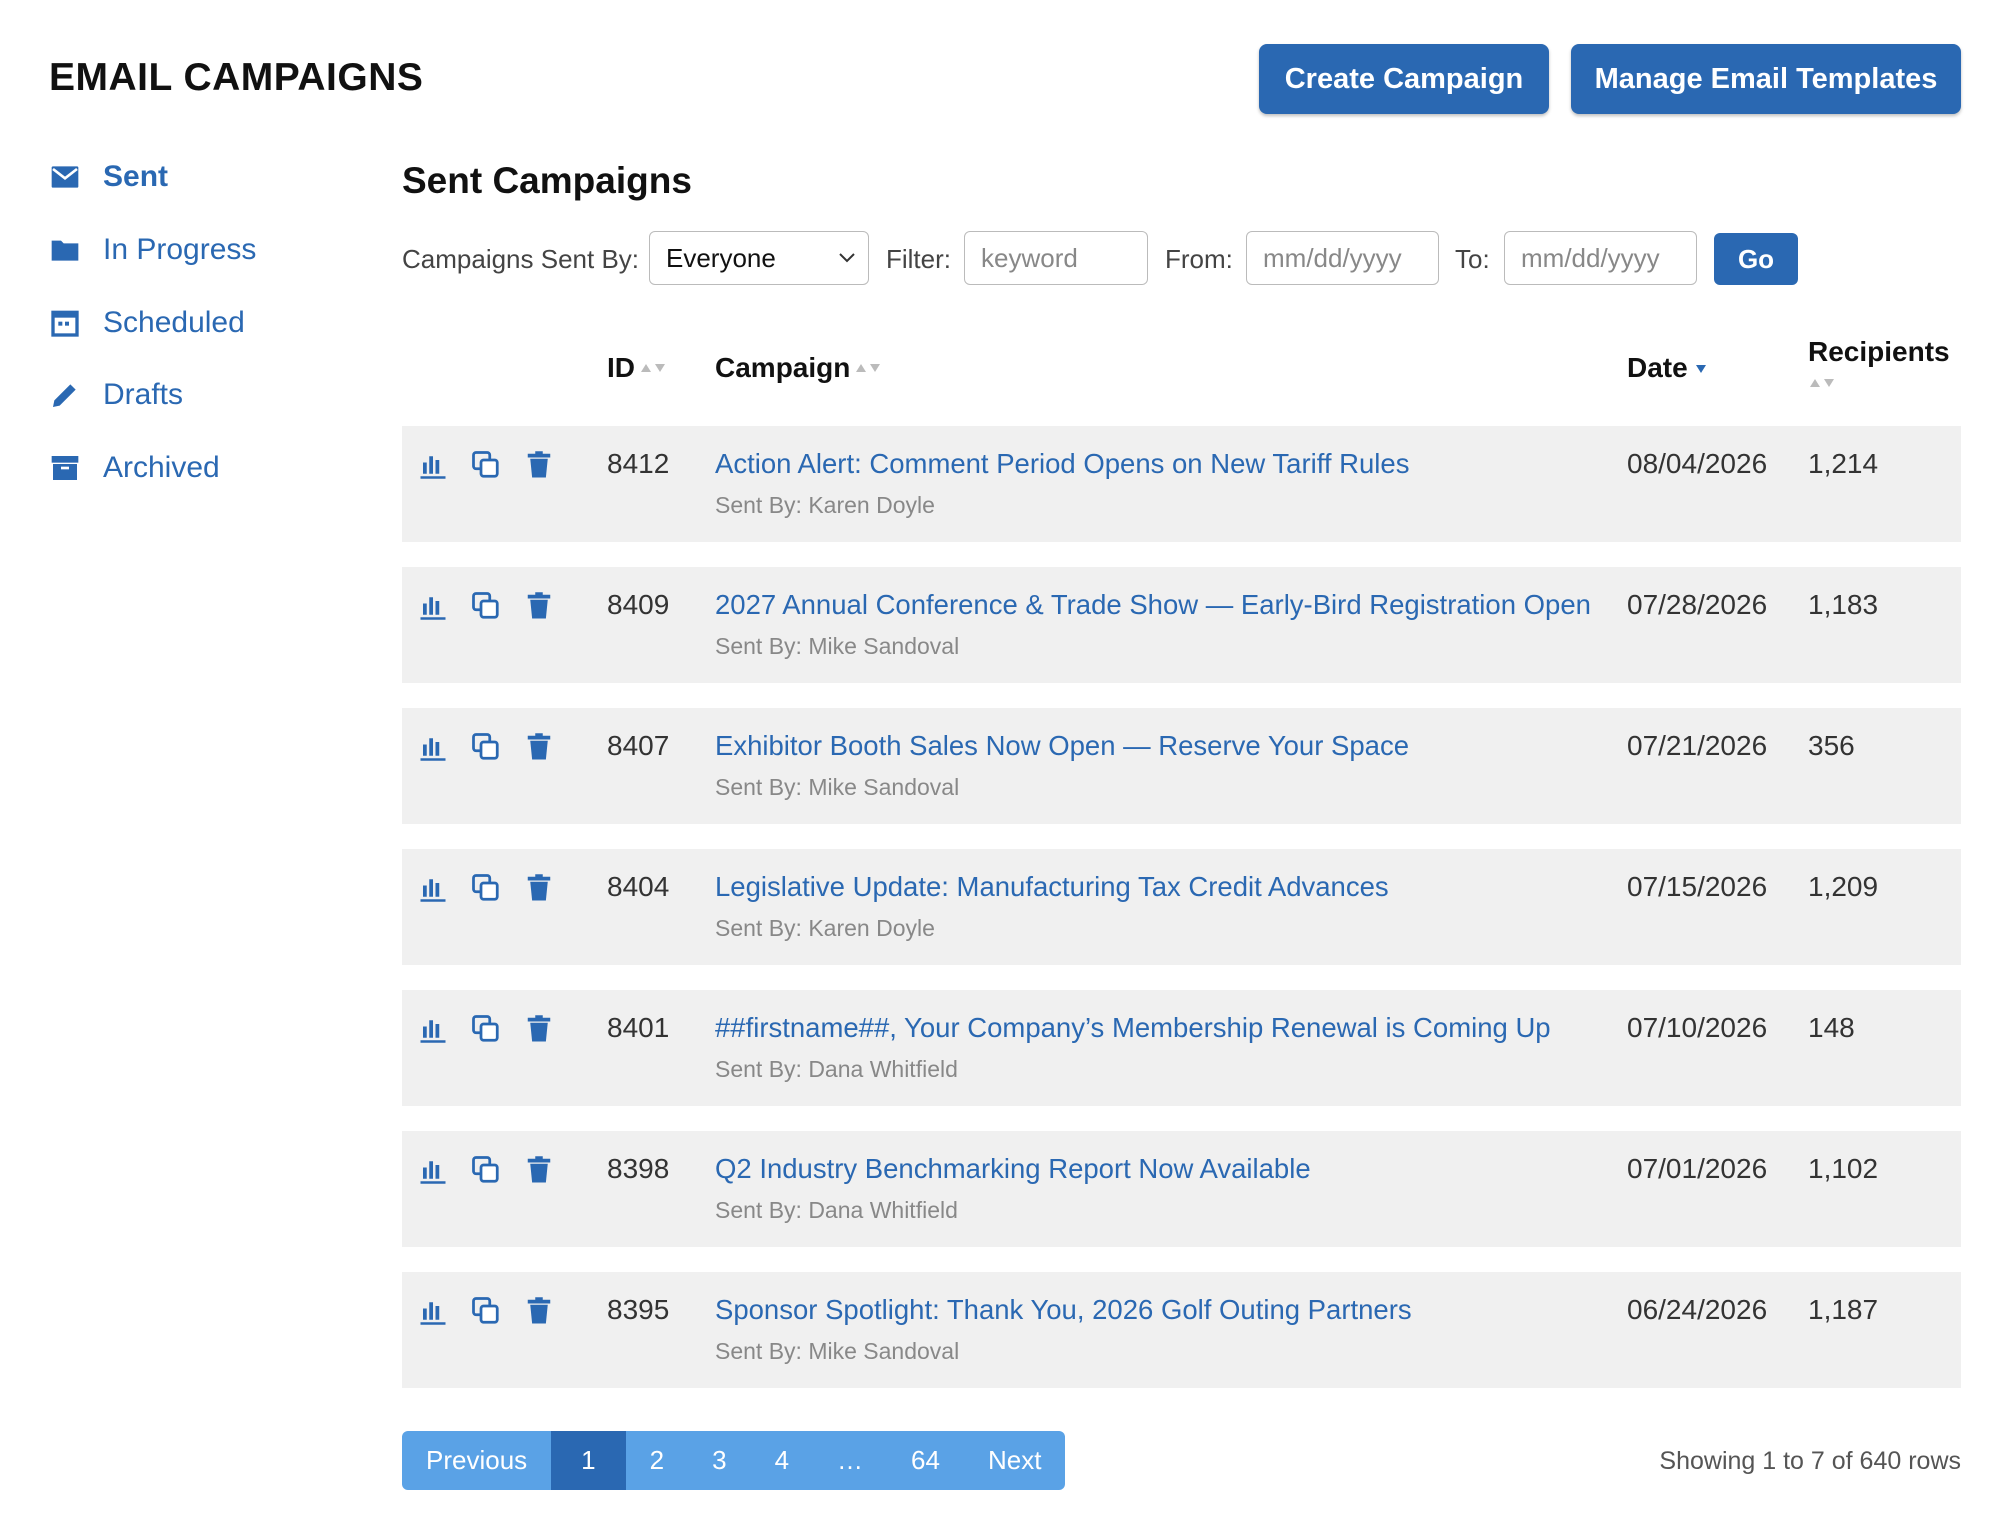  What do you see at coordinates (134, 468) in the screenshot?
I see `nav-archived: Archived` at bounding box center [134, 468].